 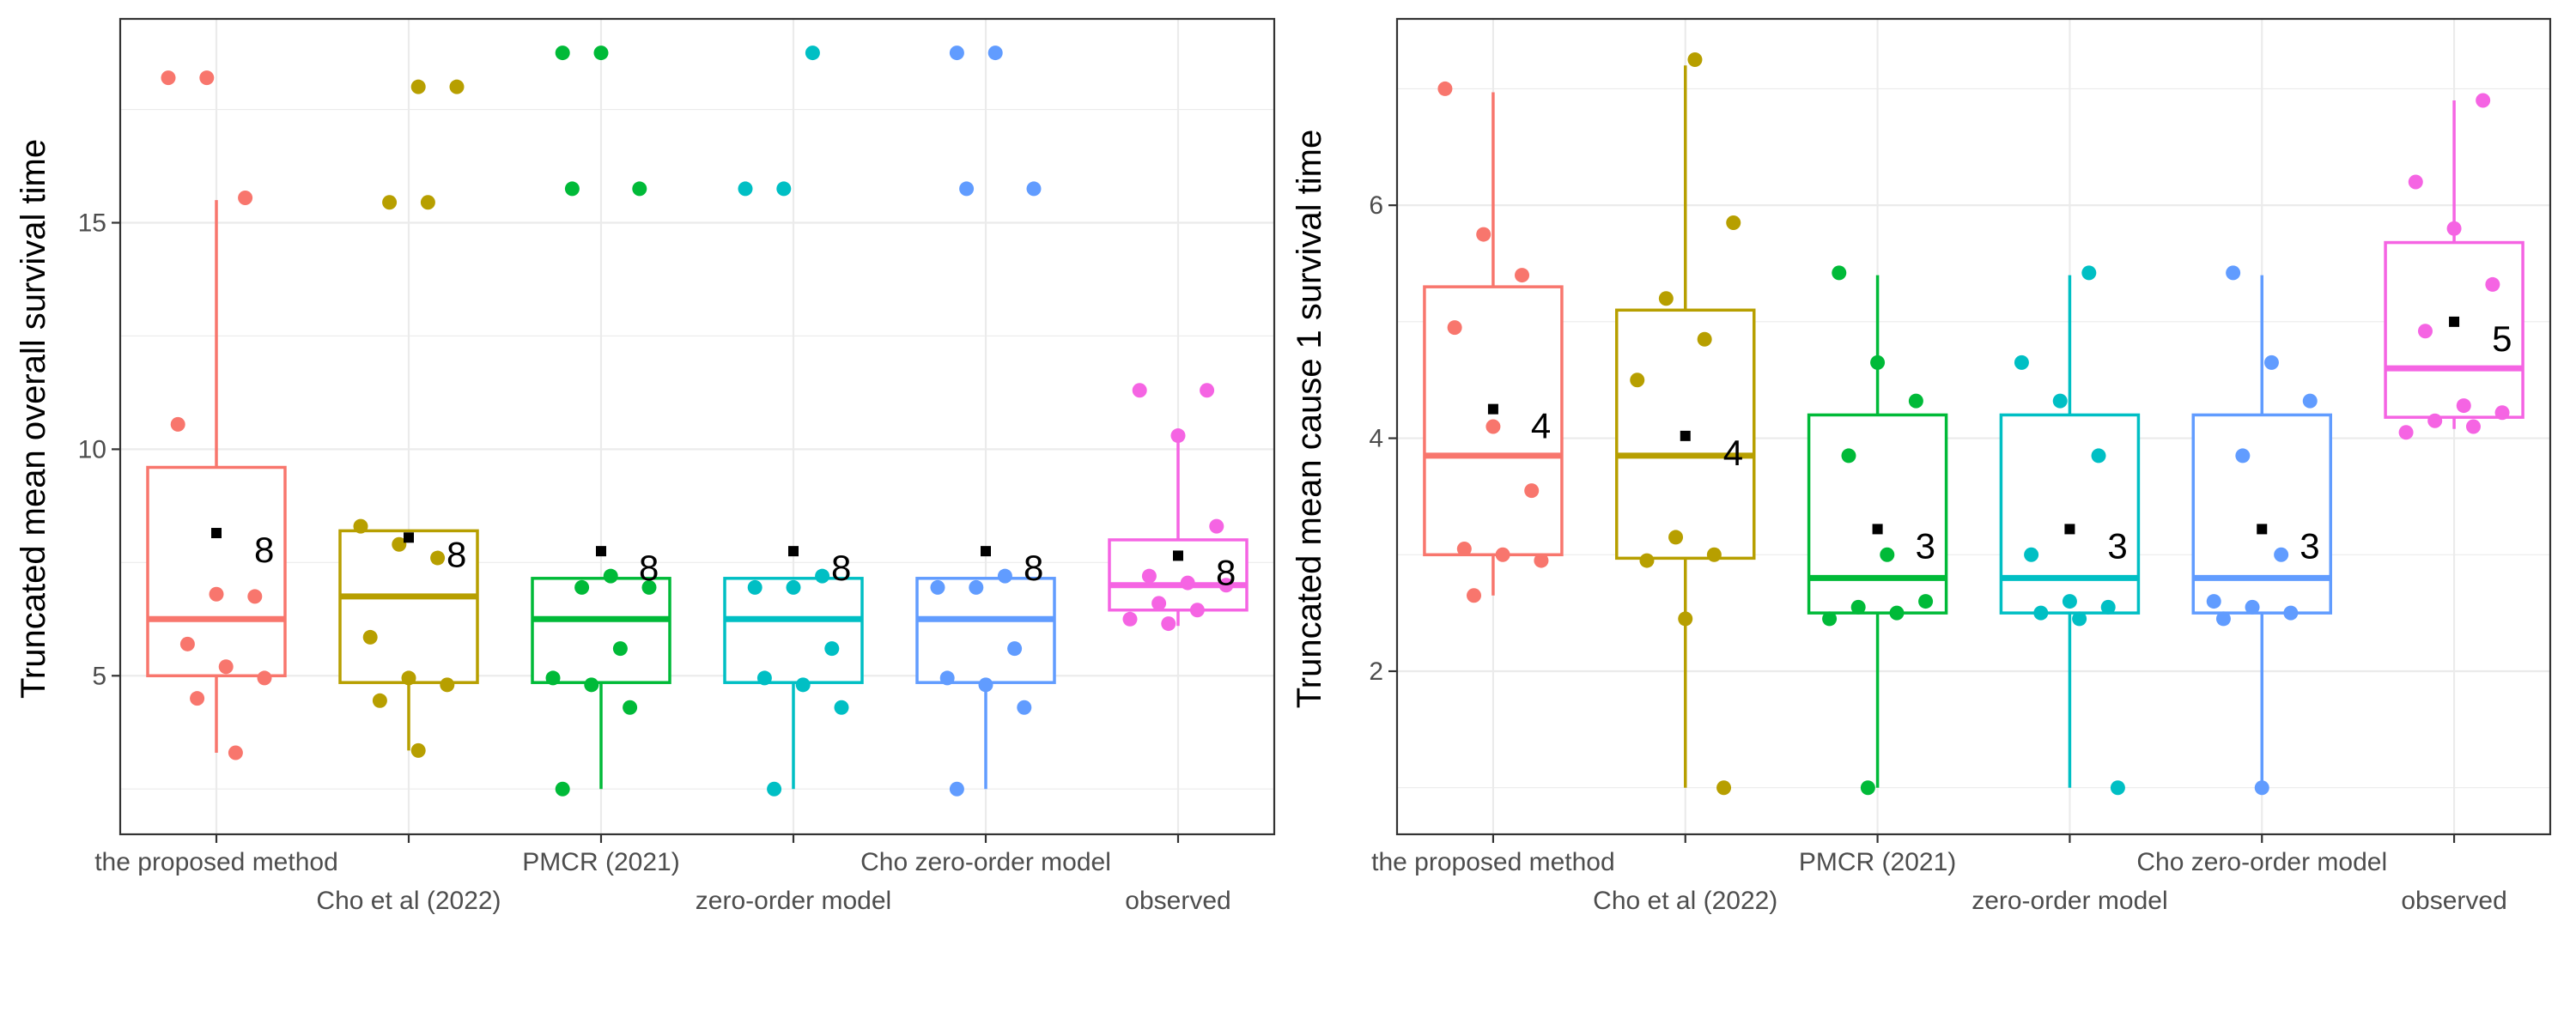 I want to click on y-tick-label: 4, so click(x=1376, y=439).